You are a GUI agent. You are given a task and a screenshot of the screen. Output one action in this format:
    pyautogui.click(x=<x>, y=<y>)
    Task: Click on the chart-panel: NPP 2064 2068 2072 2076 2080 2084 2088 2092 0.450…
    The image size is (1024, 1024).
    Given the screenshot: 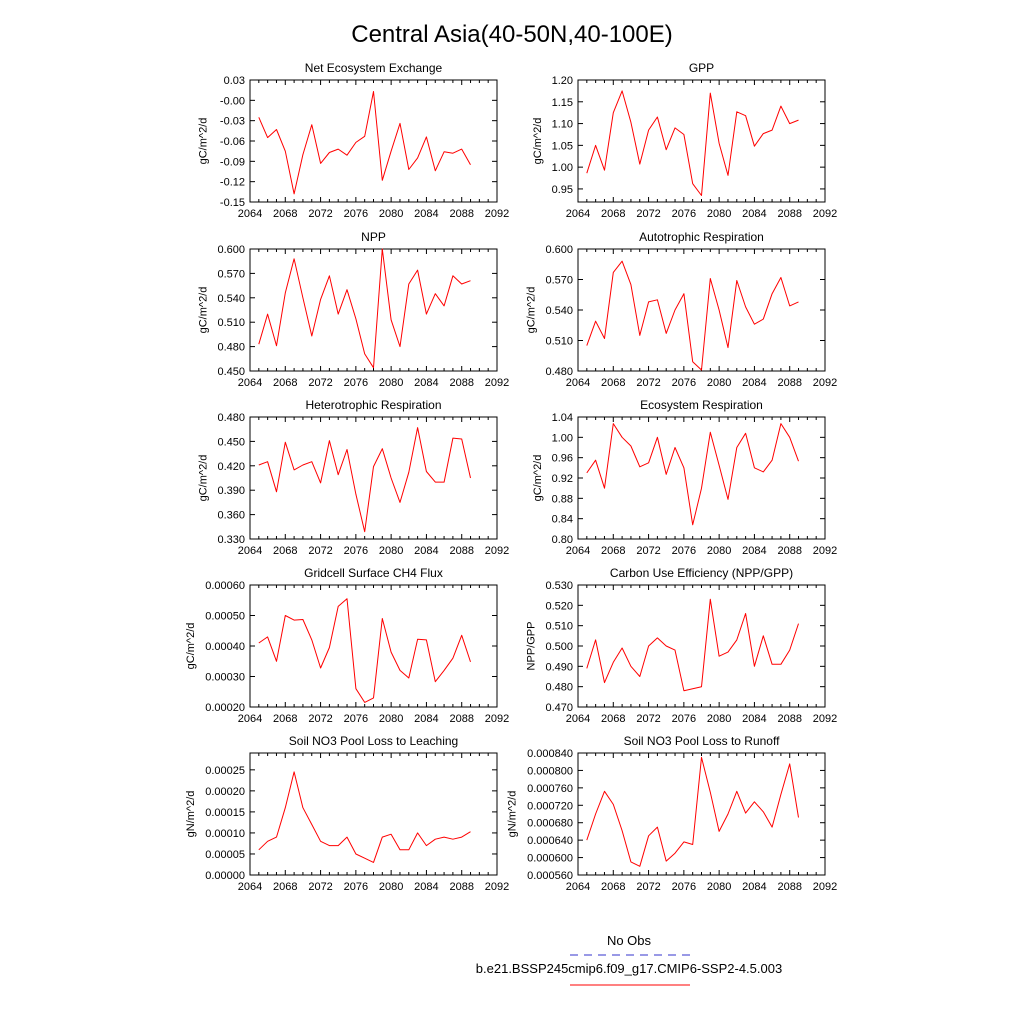 What is the action you would take?
    pyautogui.click(x=354, y=309)
    